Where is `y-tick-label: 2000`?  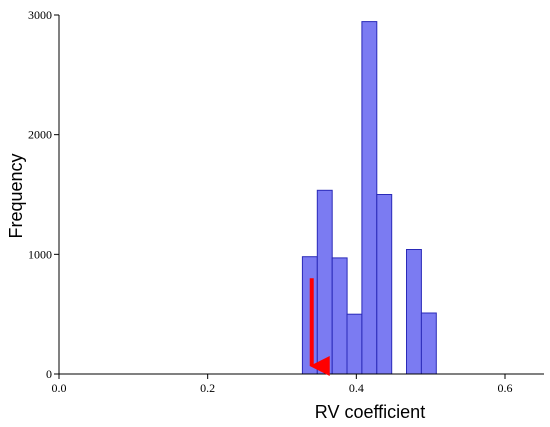
y-tick-label: 2000 is located at coordinates (40, 135).